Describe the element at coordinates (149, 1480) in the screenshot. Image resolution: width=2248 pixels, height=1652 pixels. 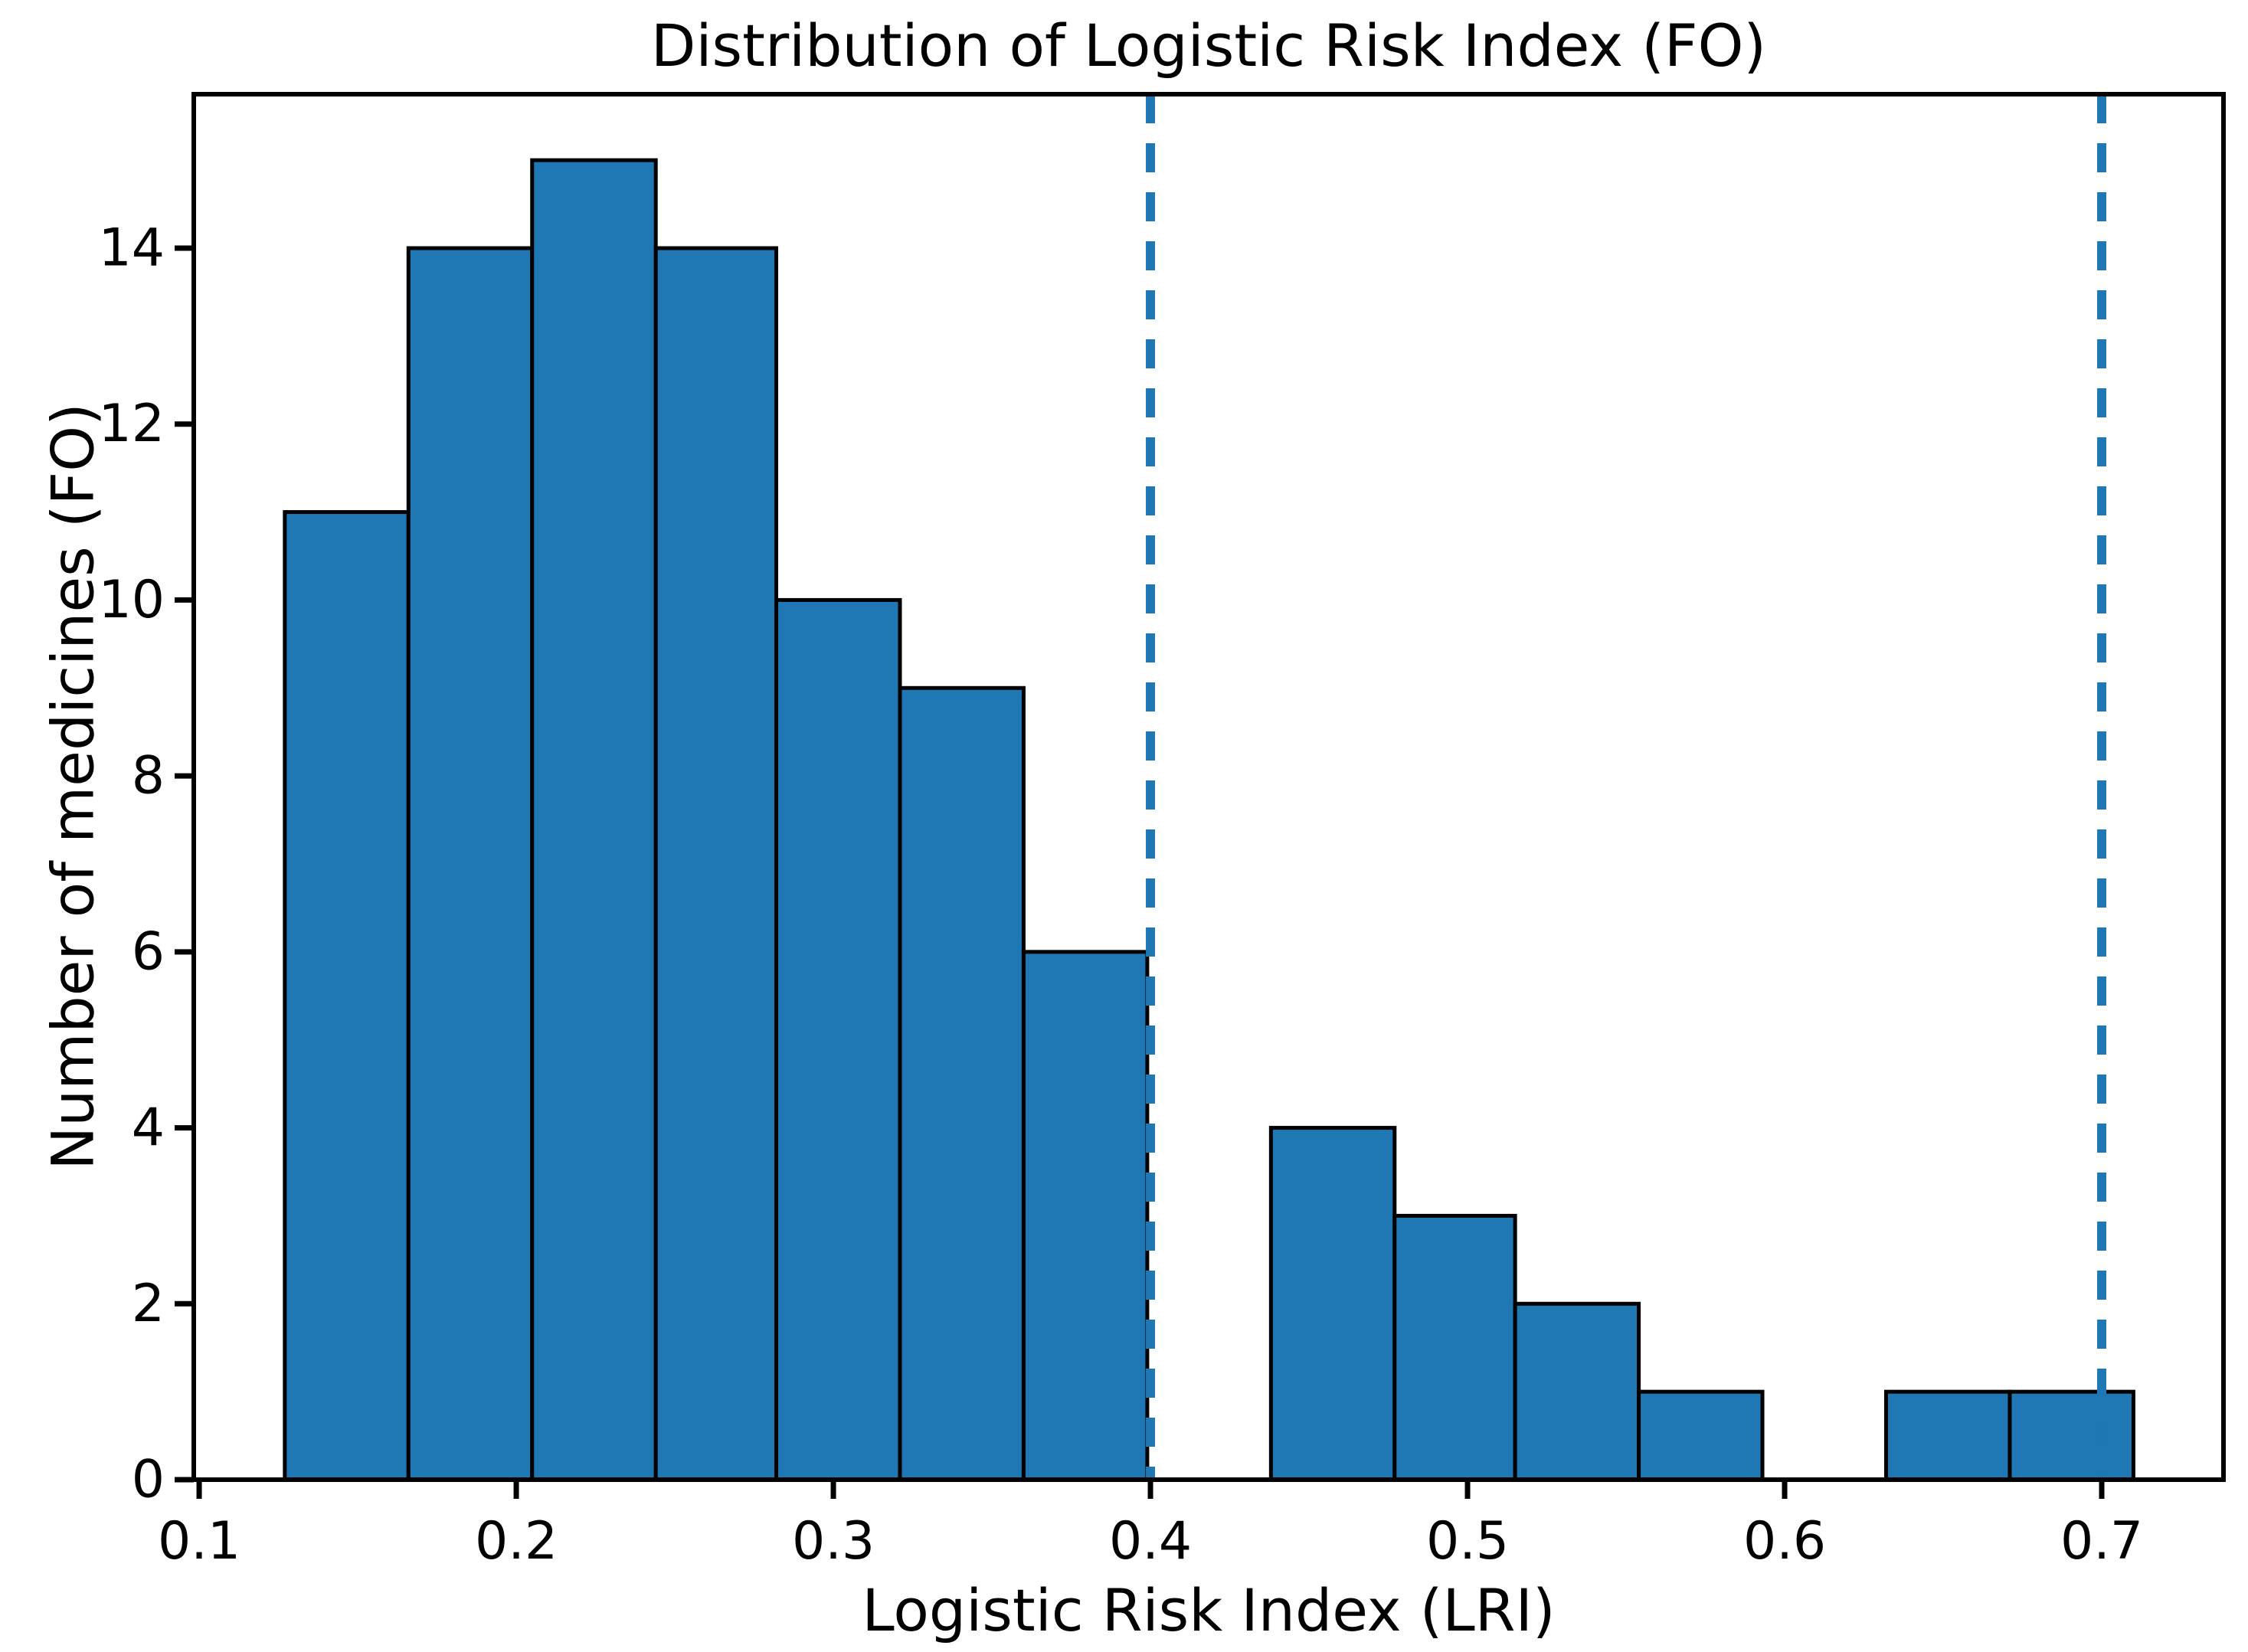
I see `y-tick-label: 0` at that location.